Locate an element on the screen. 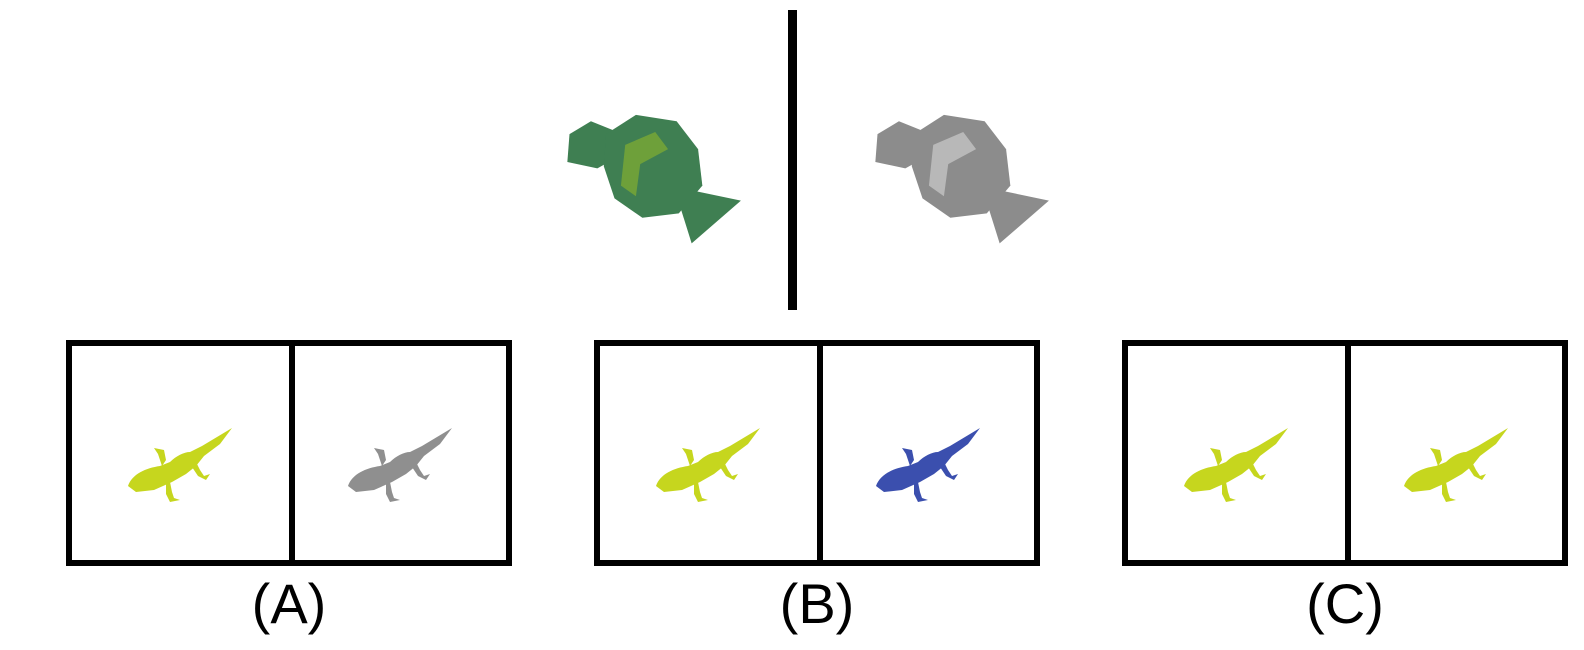  option-b-box is located at coordinates (817, 453).